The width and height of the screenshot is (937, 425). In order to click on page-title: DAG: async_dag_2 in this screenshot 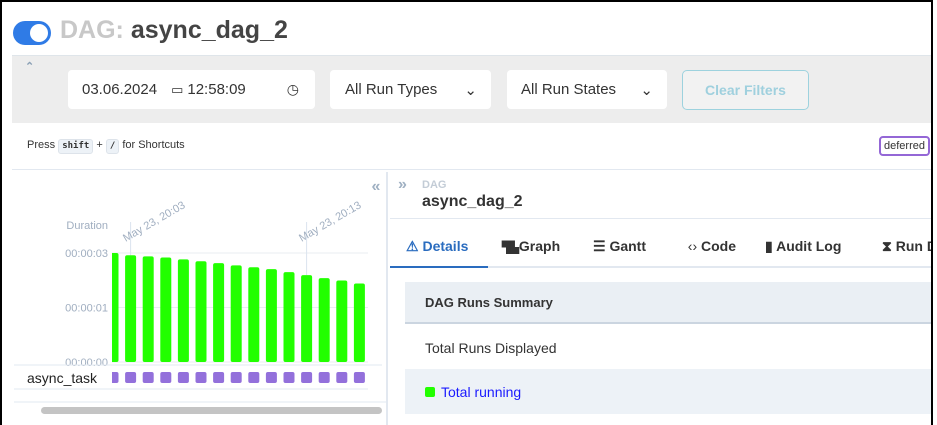, I will do `click(174, 30)`.